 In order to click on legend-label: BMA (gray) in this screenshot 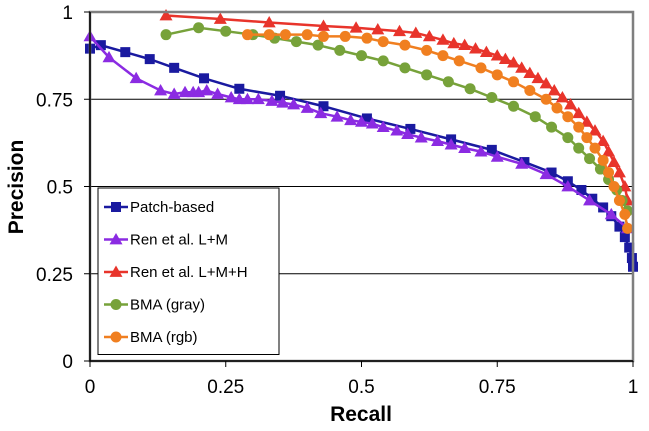, I will do `click(167, 305)`.